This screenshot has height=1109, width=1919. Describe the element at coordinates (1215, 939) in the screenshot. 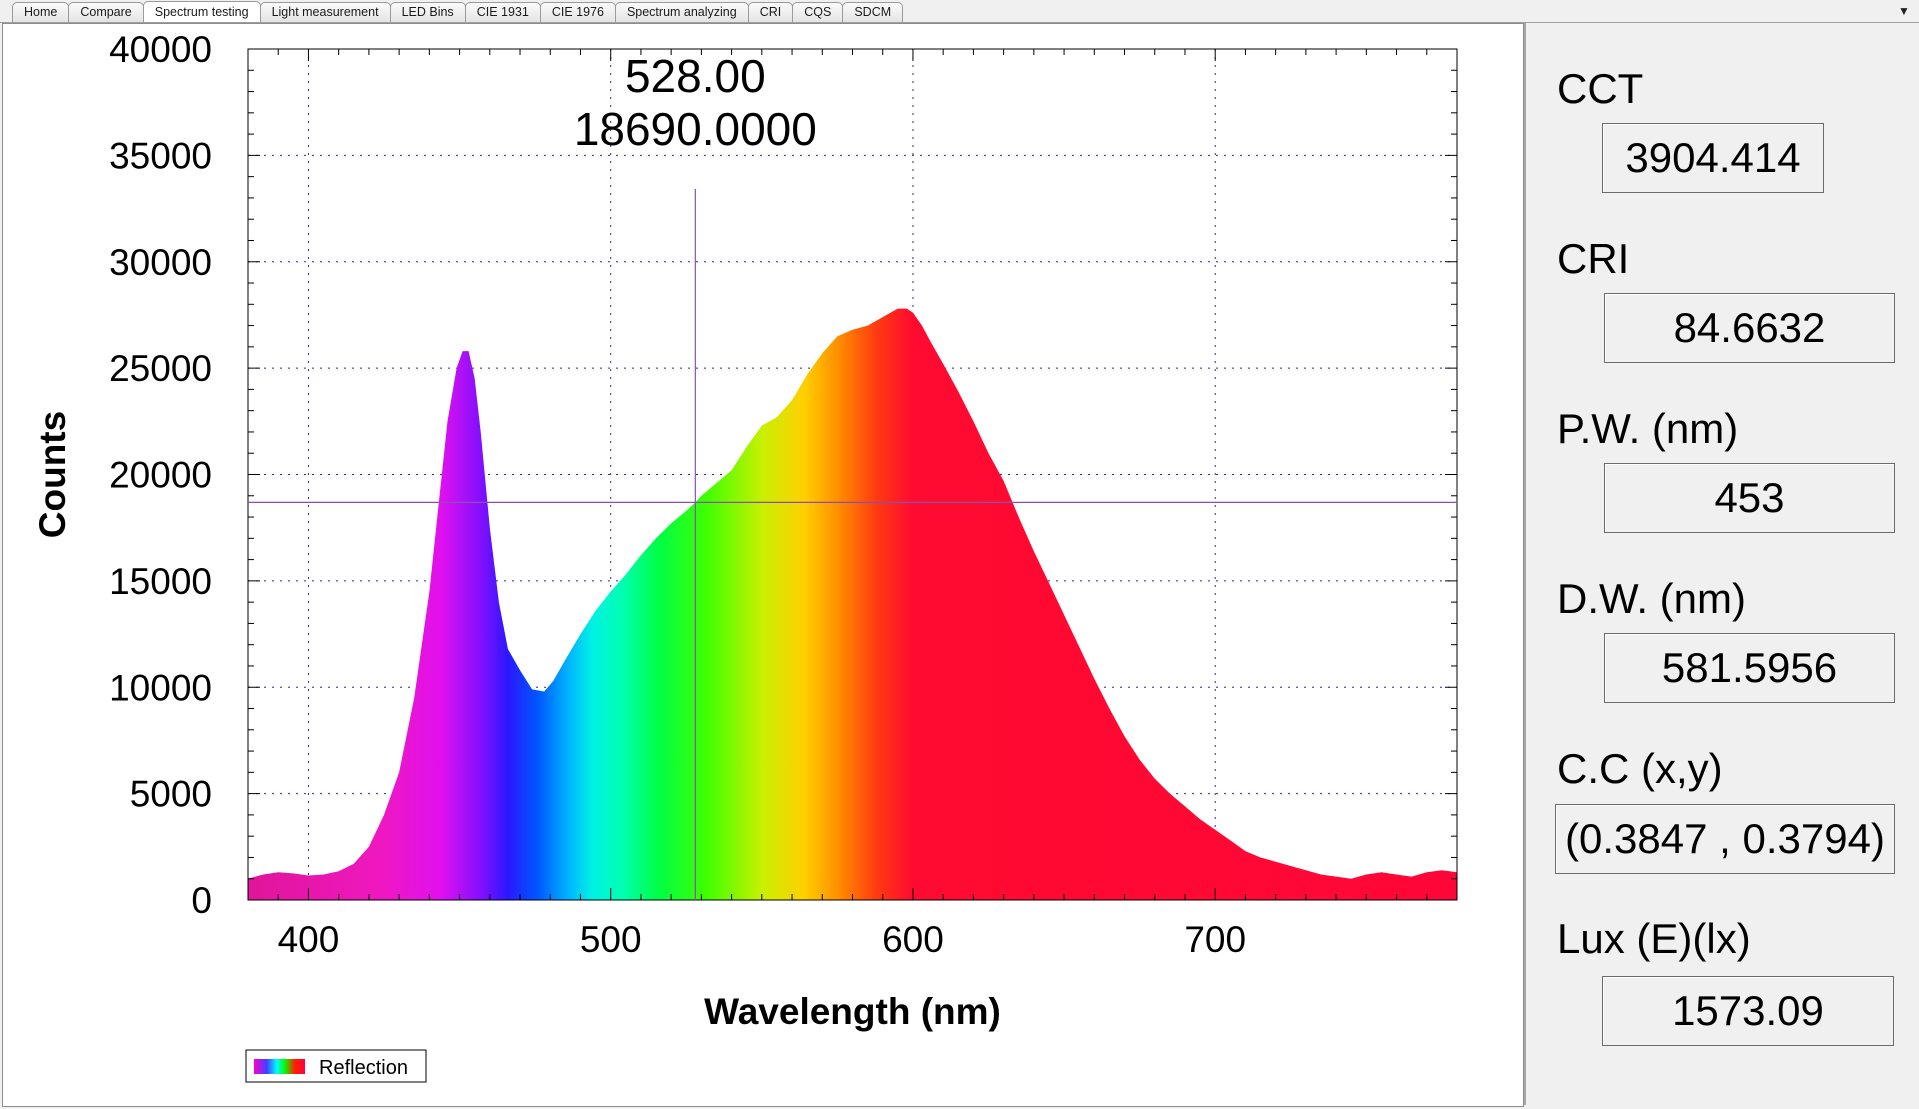

I see `x-tick-label: 700` at that location.